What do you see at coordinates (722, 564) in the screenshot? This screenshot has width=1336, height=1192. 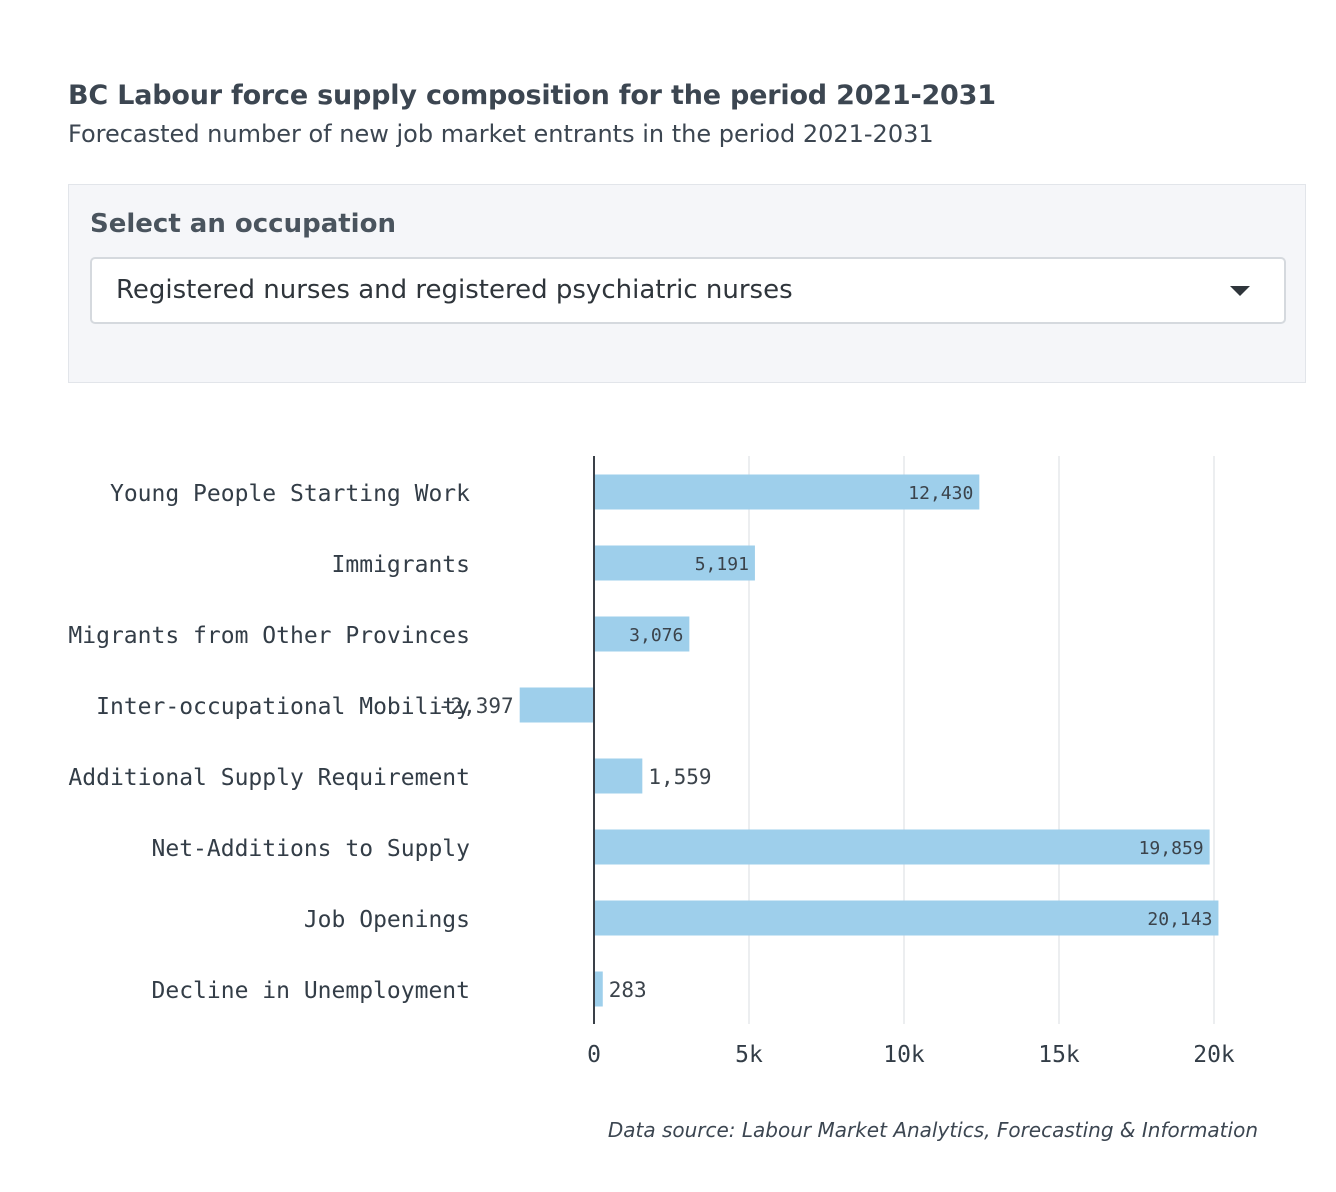 I see `value-label: 5,191` at bounding box center [722, 564].